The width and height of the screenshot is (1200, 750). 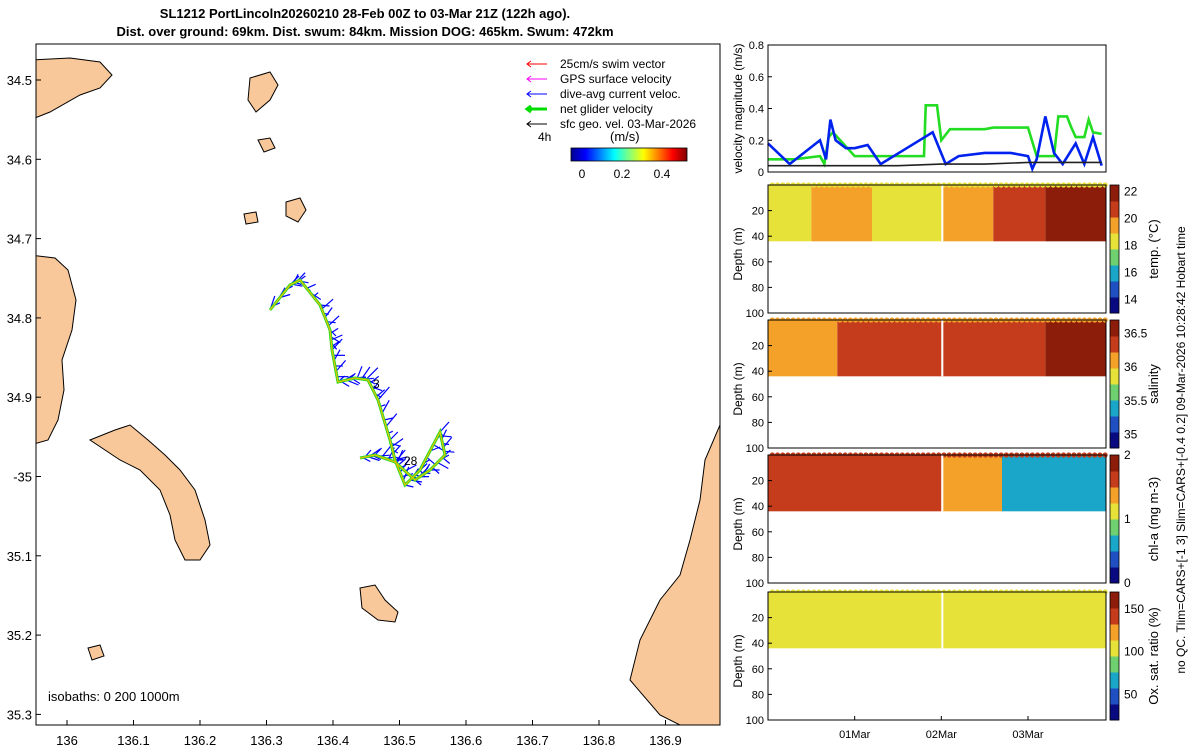 I want to click on colorbar-tick-0.4: 0.4, so click(x=662, y=174).